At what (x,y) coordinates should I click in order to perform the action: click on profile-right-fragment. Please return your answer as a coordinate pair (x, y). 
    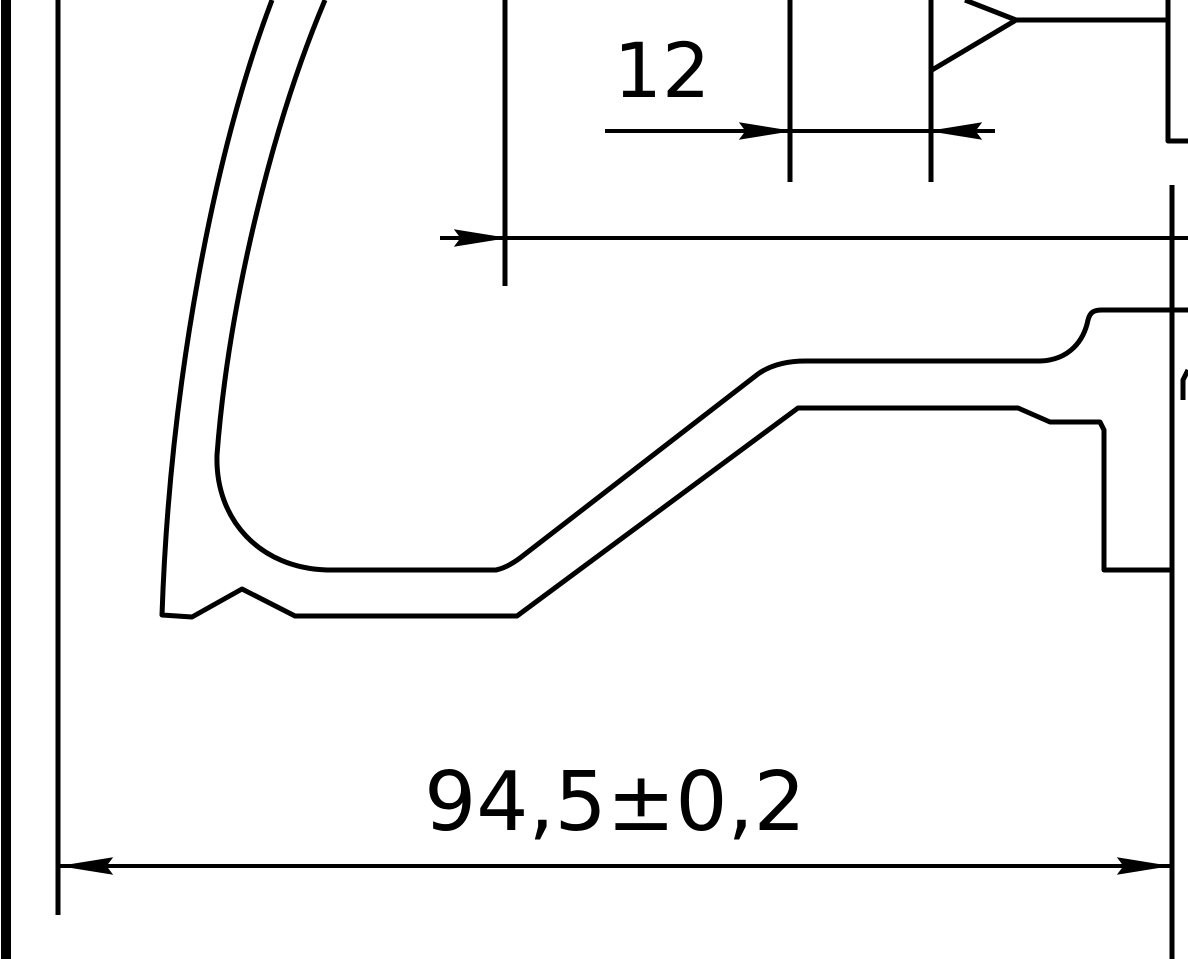
    Looking at the image, I should click on (1184, 384).